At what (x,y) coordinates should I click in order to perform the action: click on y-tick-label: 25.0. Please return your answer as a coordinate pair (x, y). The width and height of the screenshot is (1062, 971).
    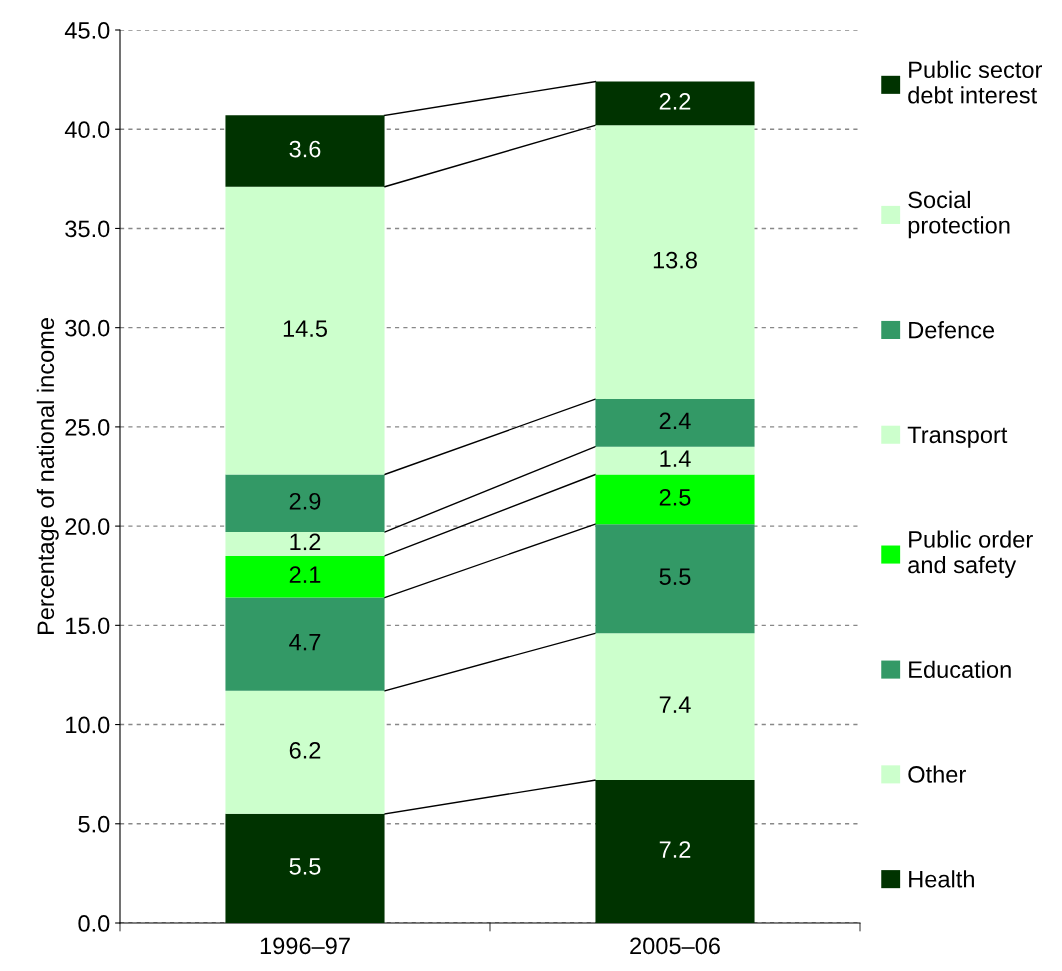
    Looking at the image, I should click on (87, 427).